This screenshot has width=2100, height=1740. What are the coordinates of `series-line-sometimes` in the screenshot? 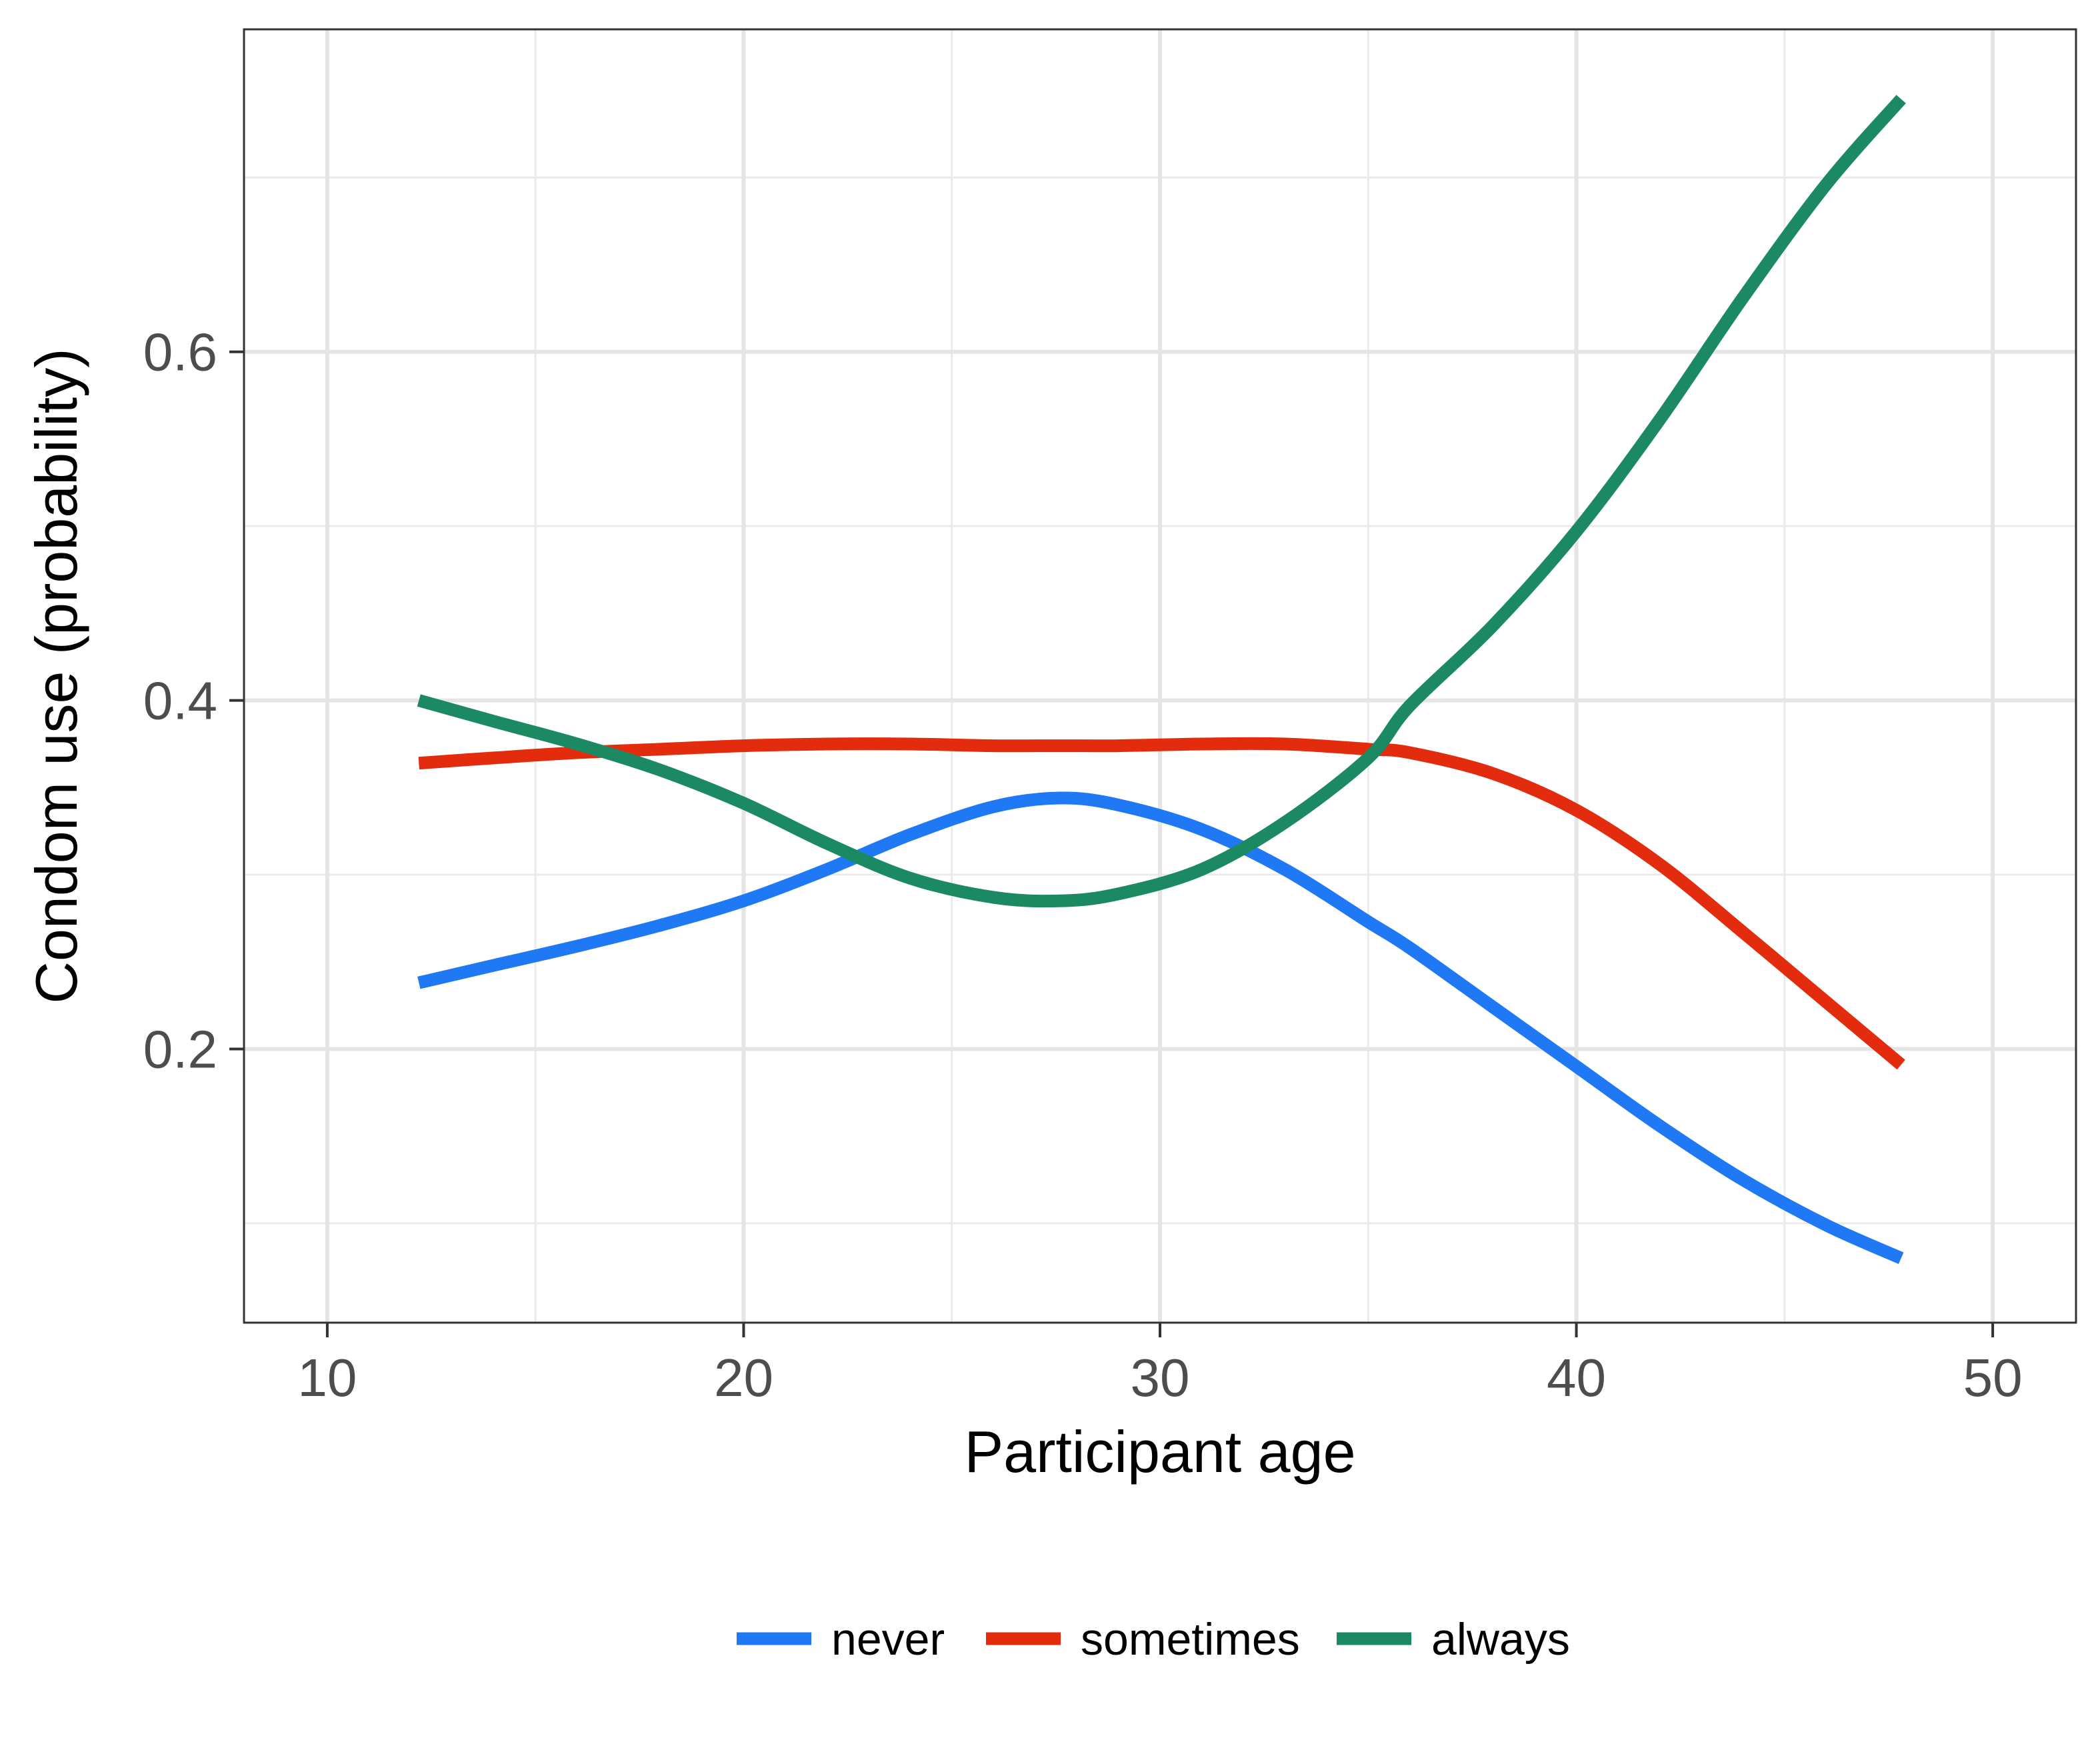 It's located at (1161, 903).